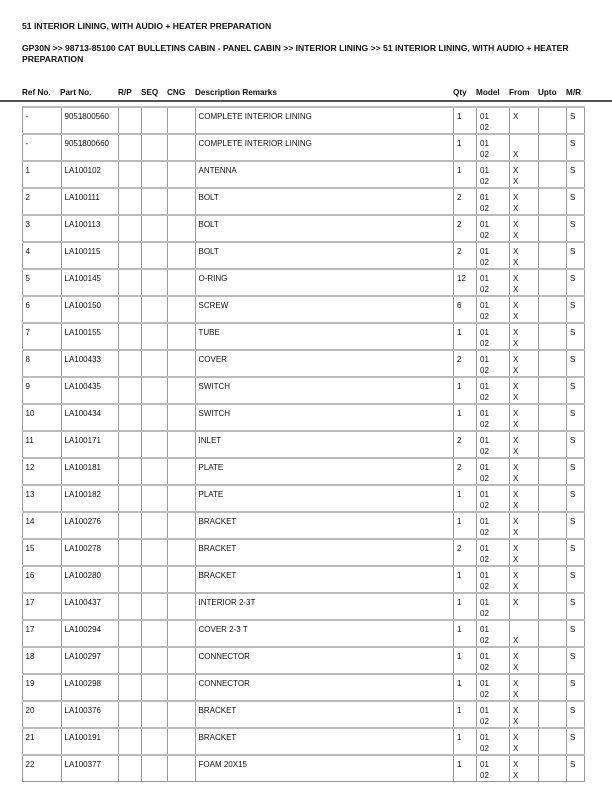 Image resolution: width=612 pixels, height=792 pixels. I want to click on part-no-cell: LA100377, so click(89, 768).